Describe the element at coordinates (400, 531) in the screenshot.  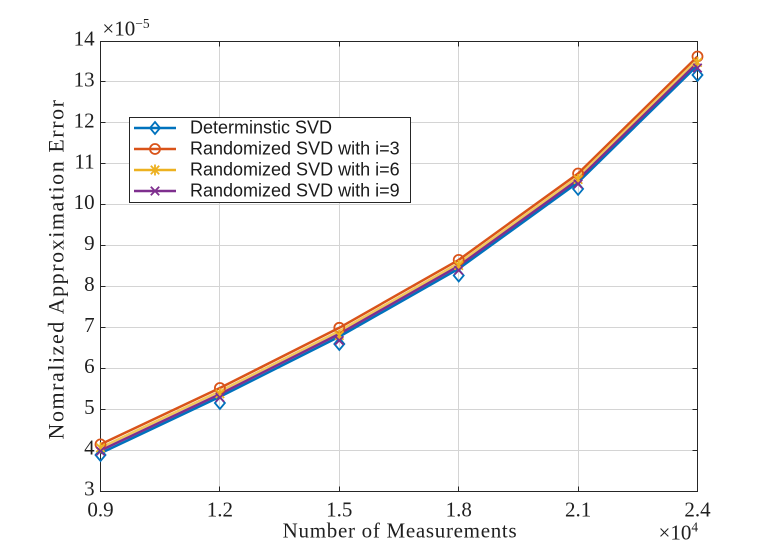
I see `svg-text: Number of Measurements` at that location.